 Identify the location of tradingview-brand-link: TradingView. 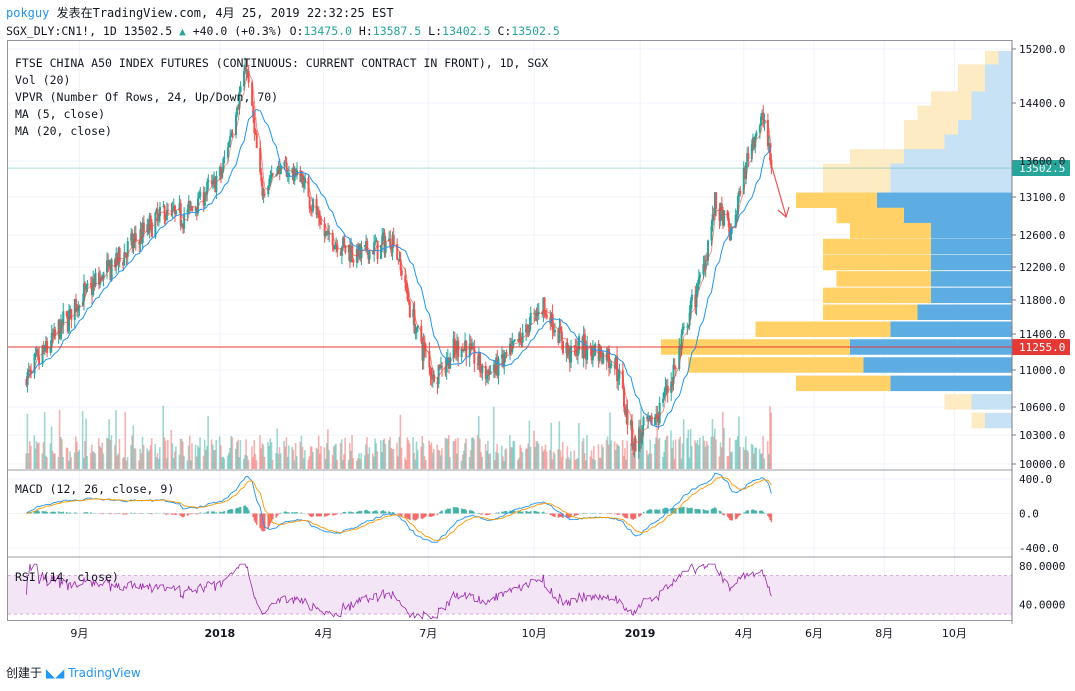
(104, 673).